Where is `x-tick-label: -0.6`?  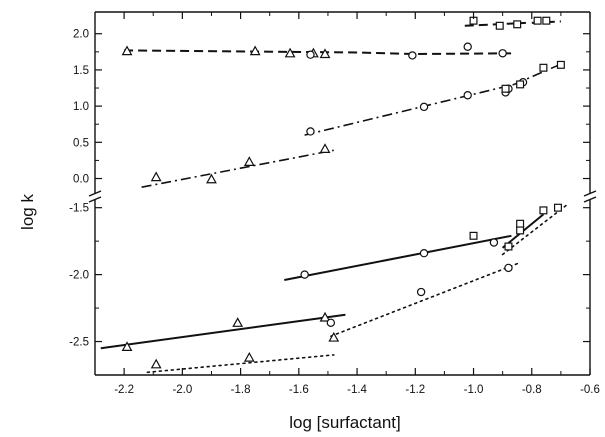
x-tick-label: -0.6 is located at coordinates (590, 390).